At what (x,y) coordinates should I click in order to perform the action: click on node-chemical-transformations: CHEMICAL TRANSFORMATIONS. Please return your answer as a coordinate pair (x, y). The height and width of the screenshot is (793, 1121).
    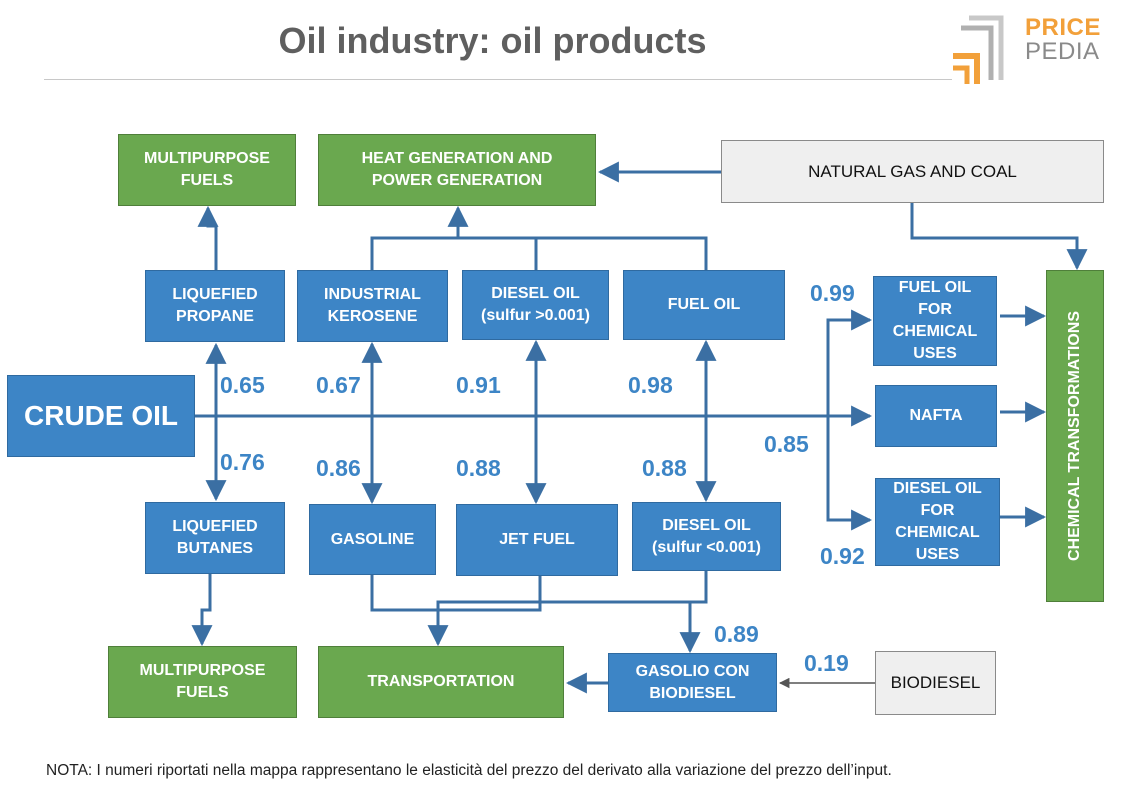
    Looking at the image, I should click on (1075, 436).